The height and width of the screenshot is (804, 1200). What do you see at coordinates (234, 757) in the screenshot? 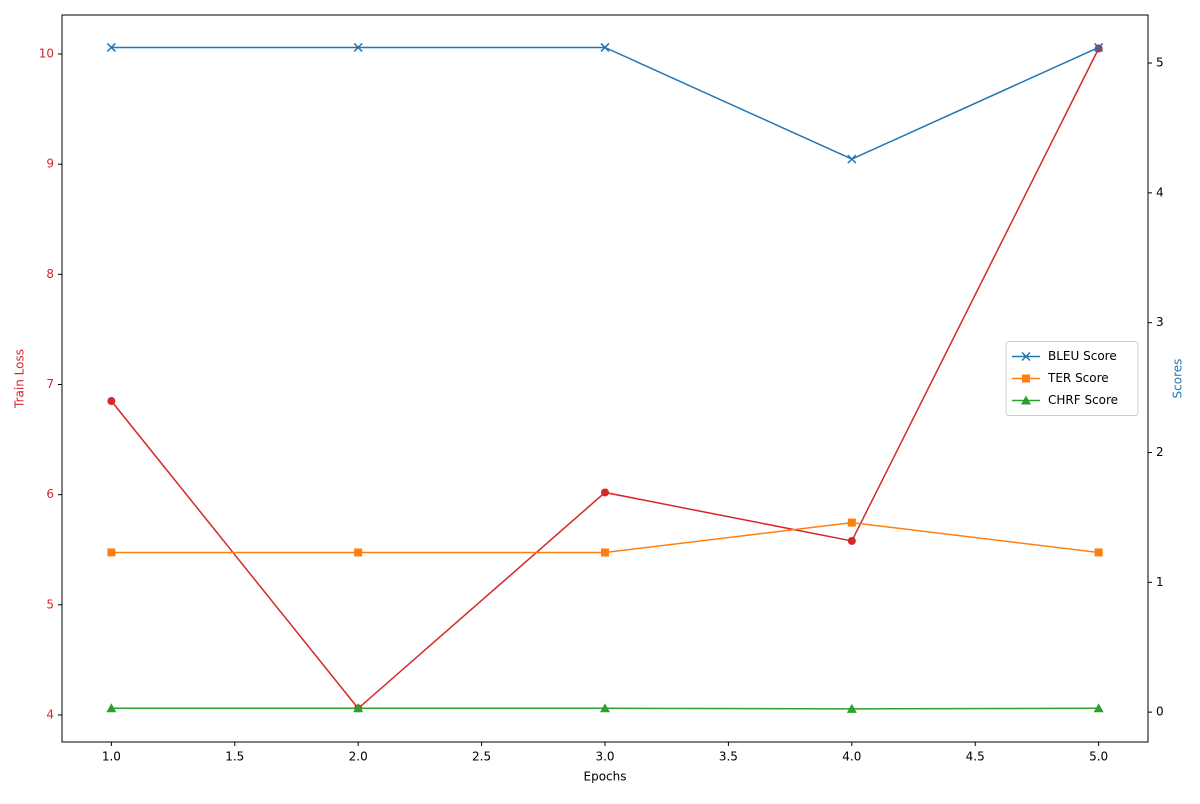
I see `x-tick-label: 1.5` at bounding box center [234, 757].